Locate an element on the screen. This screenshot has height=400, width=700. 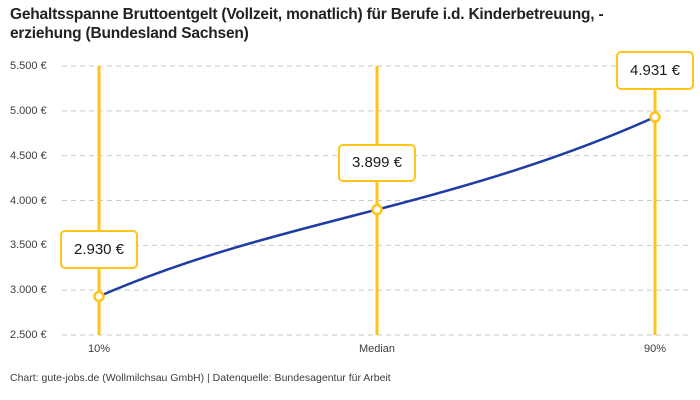
chart-title-line2: erziehung (Bundesland Sachsen) is located at coordinates (129, 33).